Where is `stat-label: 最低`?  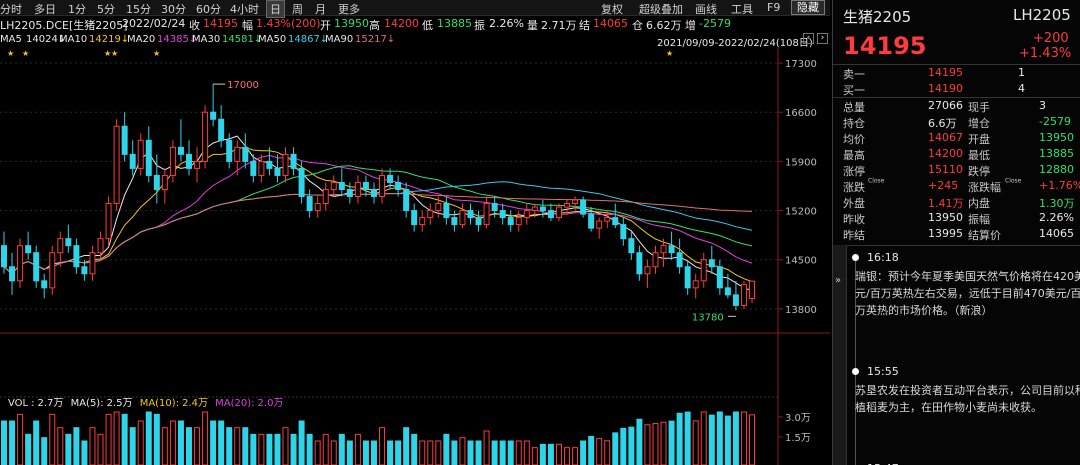
stat-label: 最低 is located at coordinates (979, 155).